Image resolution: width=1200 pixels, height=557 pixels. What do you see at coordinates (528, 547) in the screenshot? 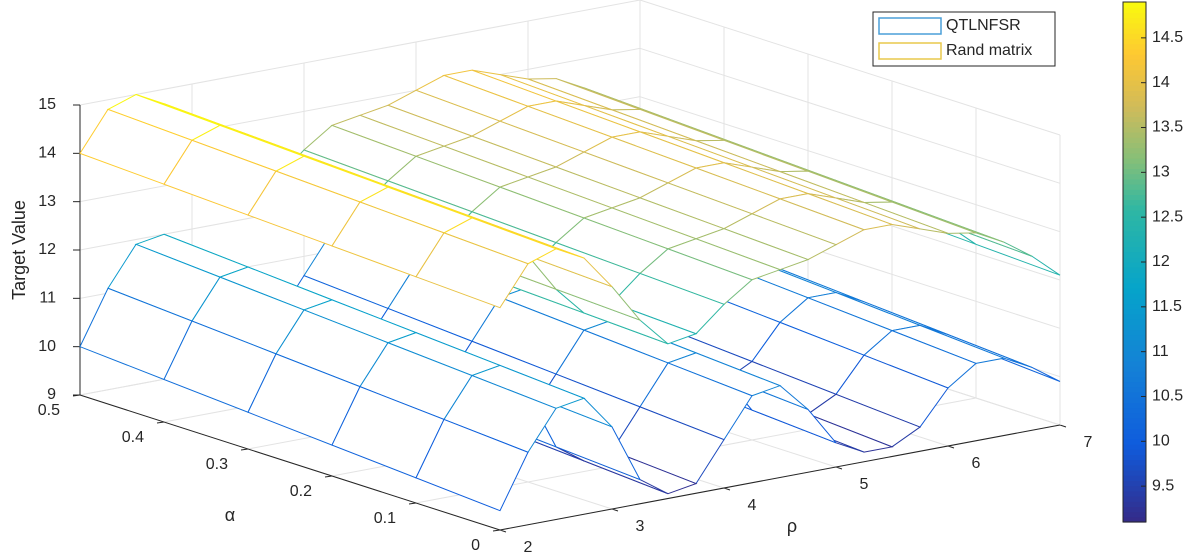
I see `x-tick-label: 2` at bounding box center [528, 547].